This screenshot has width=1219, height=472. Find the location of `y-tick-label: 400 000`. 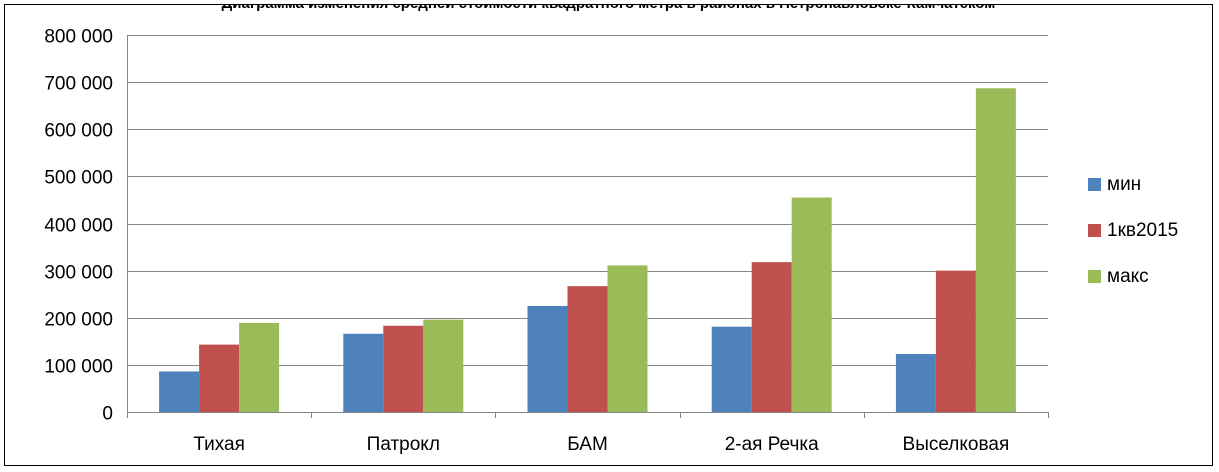

y-tick-label: 400 000 is located at coordinates (78, 226).